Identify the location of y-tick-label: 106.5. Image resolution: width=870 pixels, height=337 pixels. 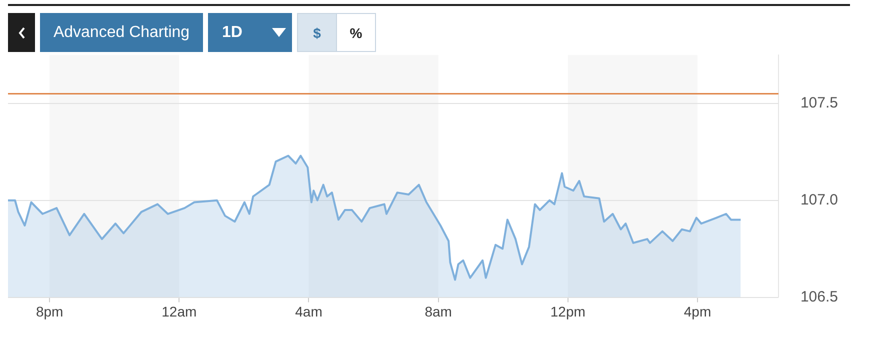
(819, 297).